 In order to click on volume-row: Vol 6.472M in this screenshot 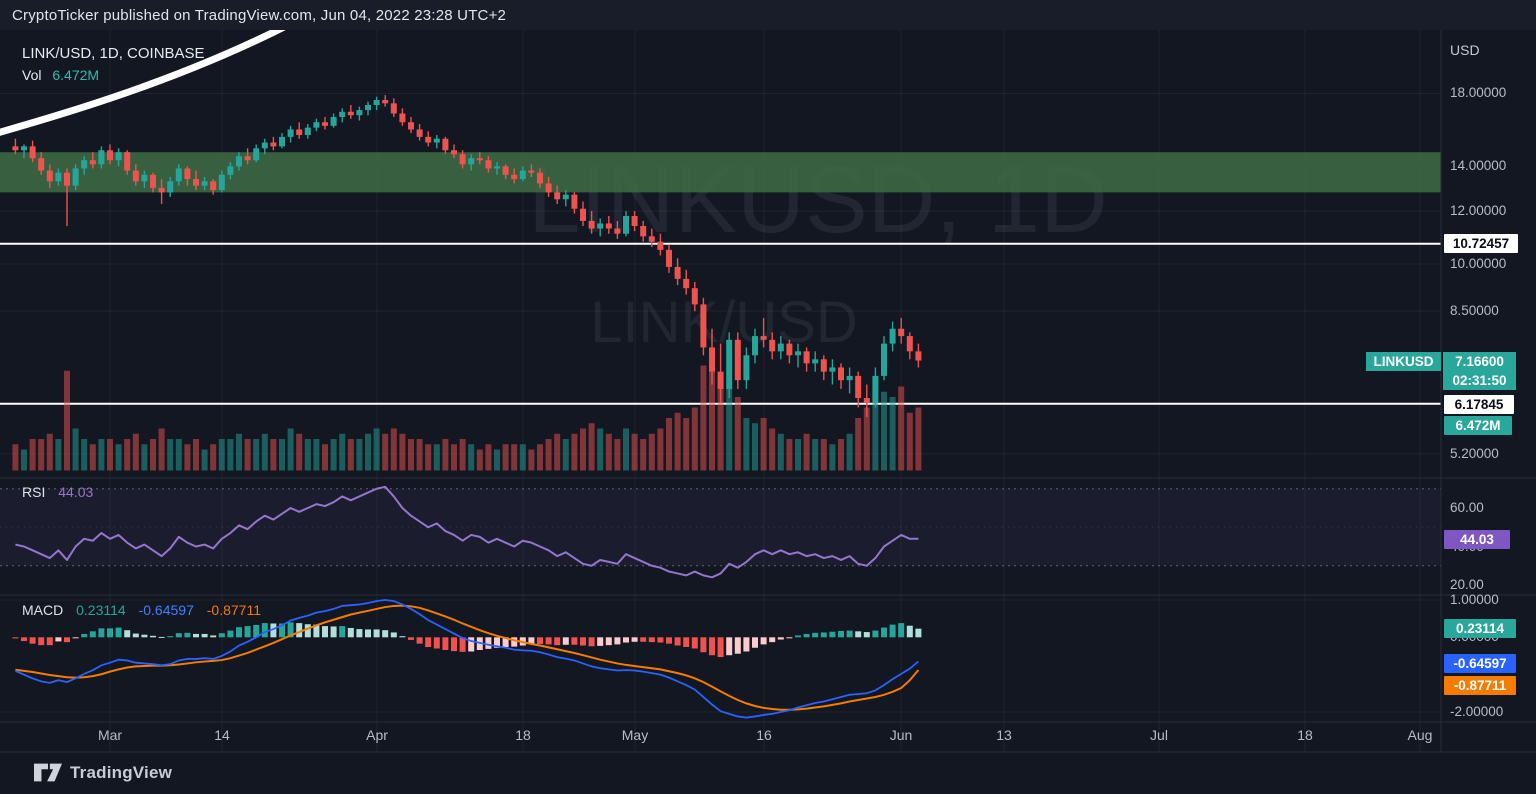, I will do `click(113, 75)`.